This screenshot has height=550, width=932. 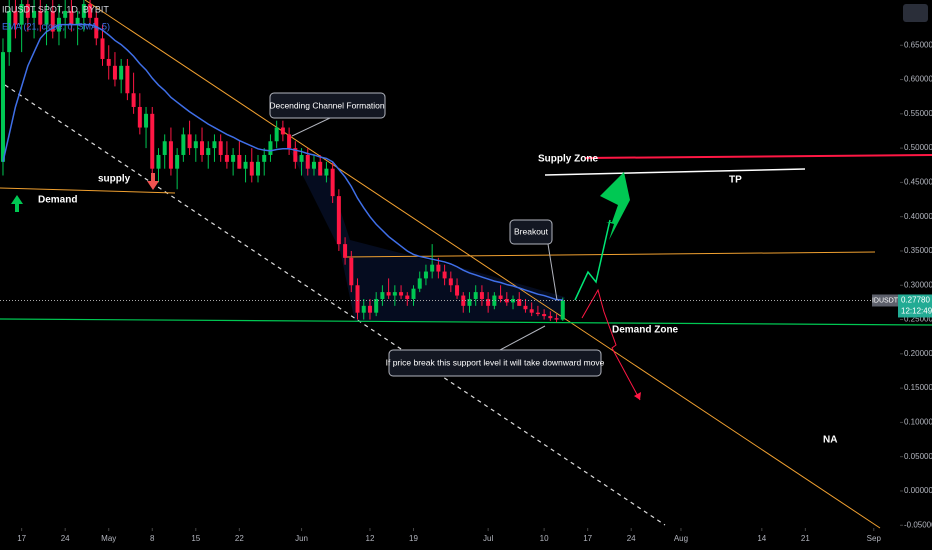 What do you see at coordinates (531, 231) in the screenshot?
I see `breakout-label: Breakout` at bounding box center [531, 231].